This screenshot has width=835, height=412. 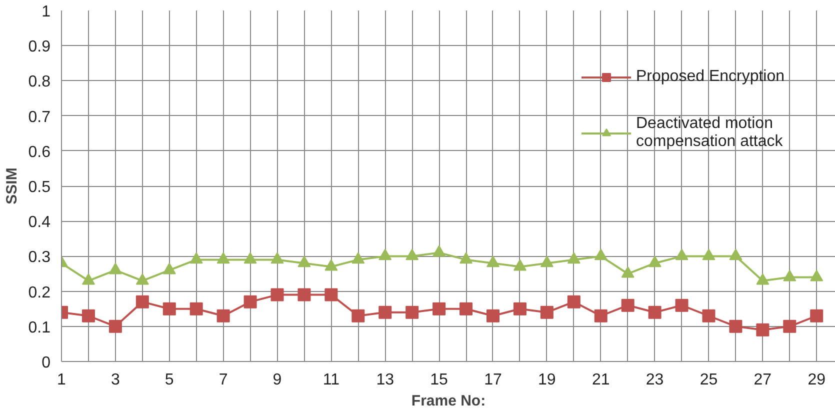 What do you see at coordinates (39, 47) in the screenshot?
I see `y-tick-label: 0.9` at bounding box center [39, 47].